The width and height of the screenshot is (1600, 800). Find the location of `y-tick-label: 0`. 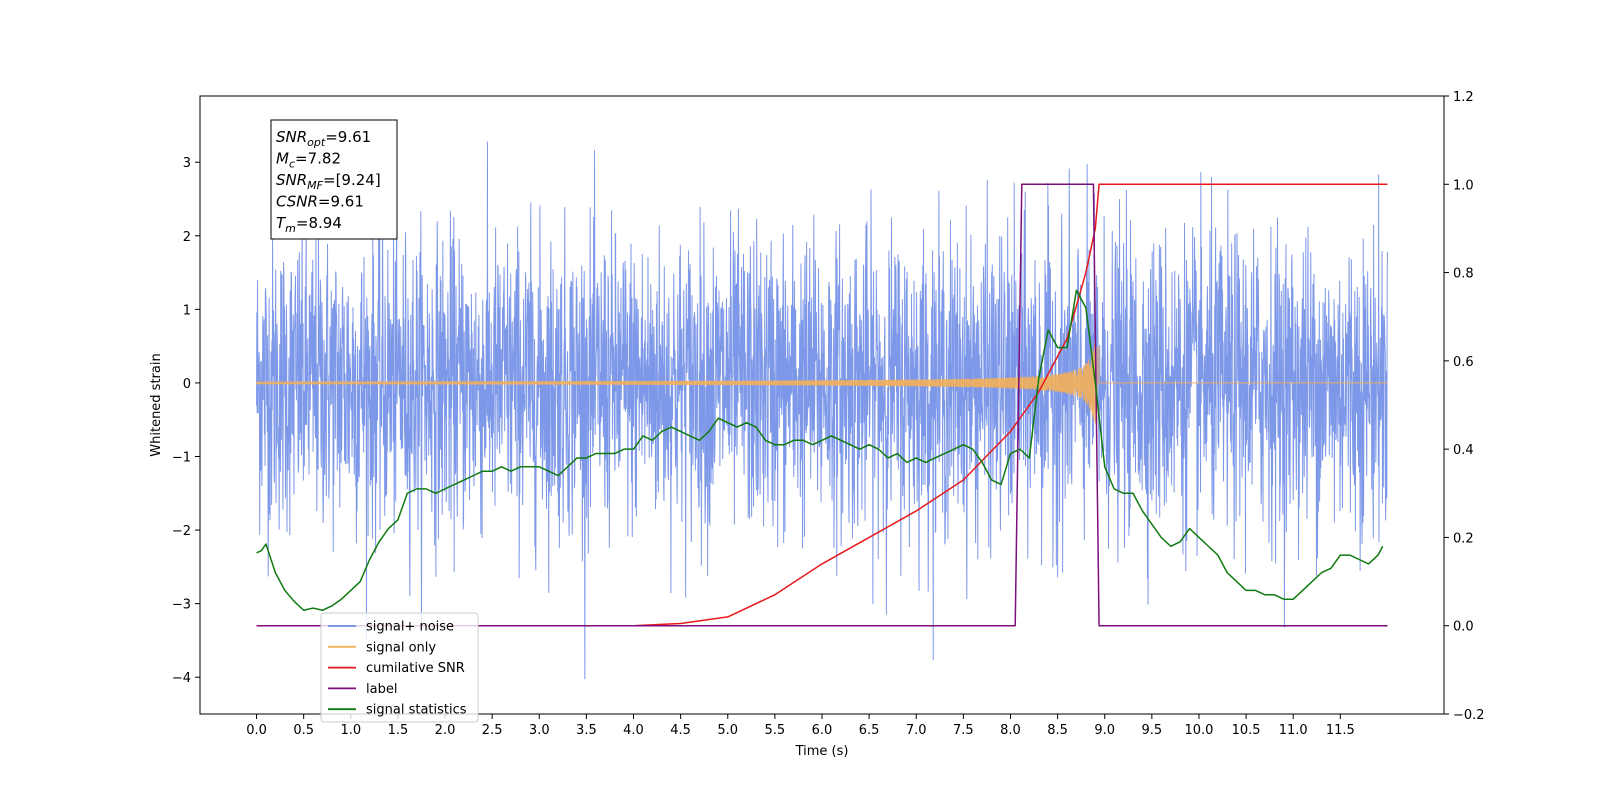

y-tick-label: 0 is located at coordinates (187, 384).